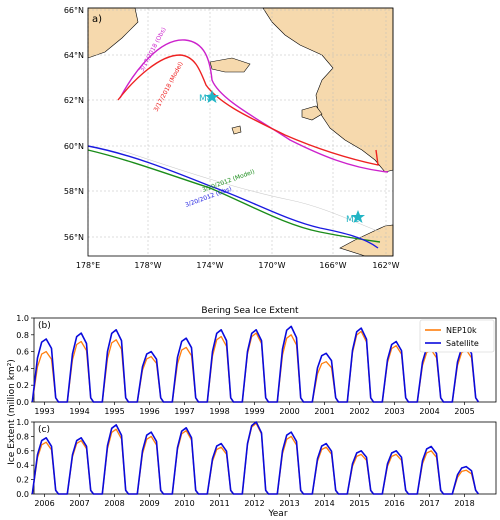 The height and width of the screenshot is (520, 500). I want to click on ice-edge-2018-model, so click(248, 110).